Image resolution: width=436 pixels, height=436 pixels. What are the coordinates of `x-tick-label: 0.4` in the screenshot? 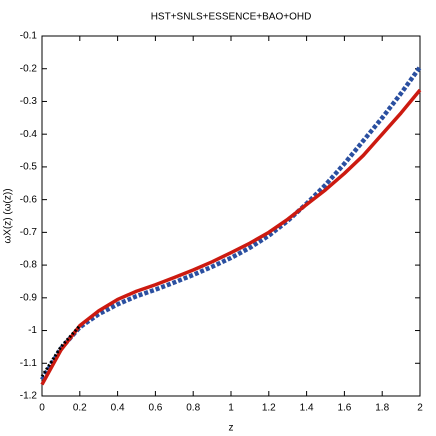 It's located at (118, 408).